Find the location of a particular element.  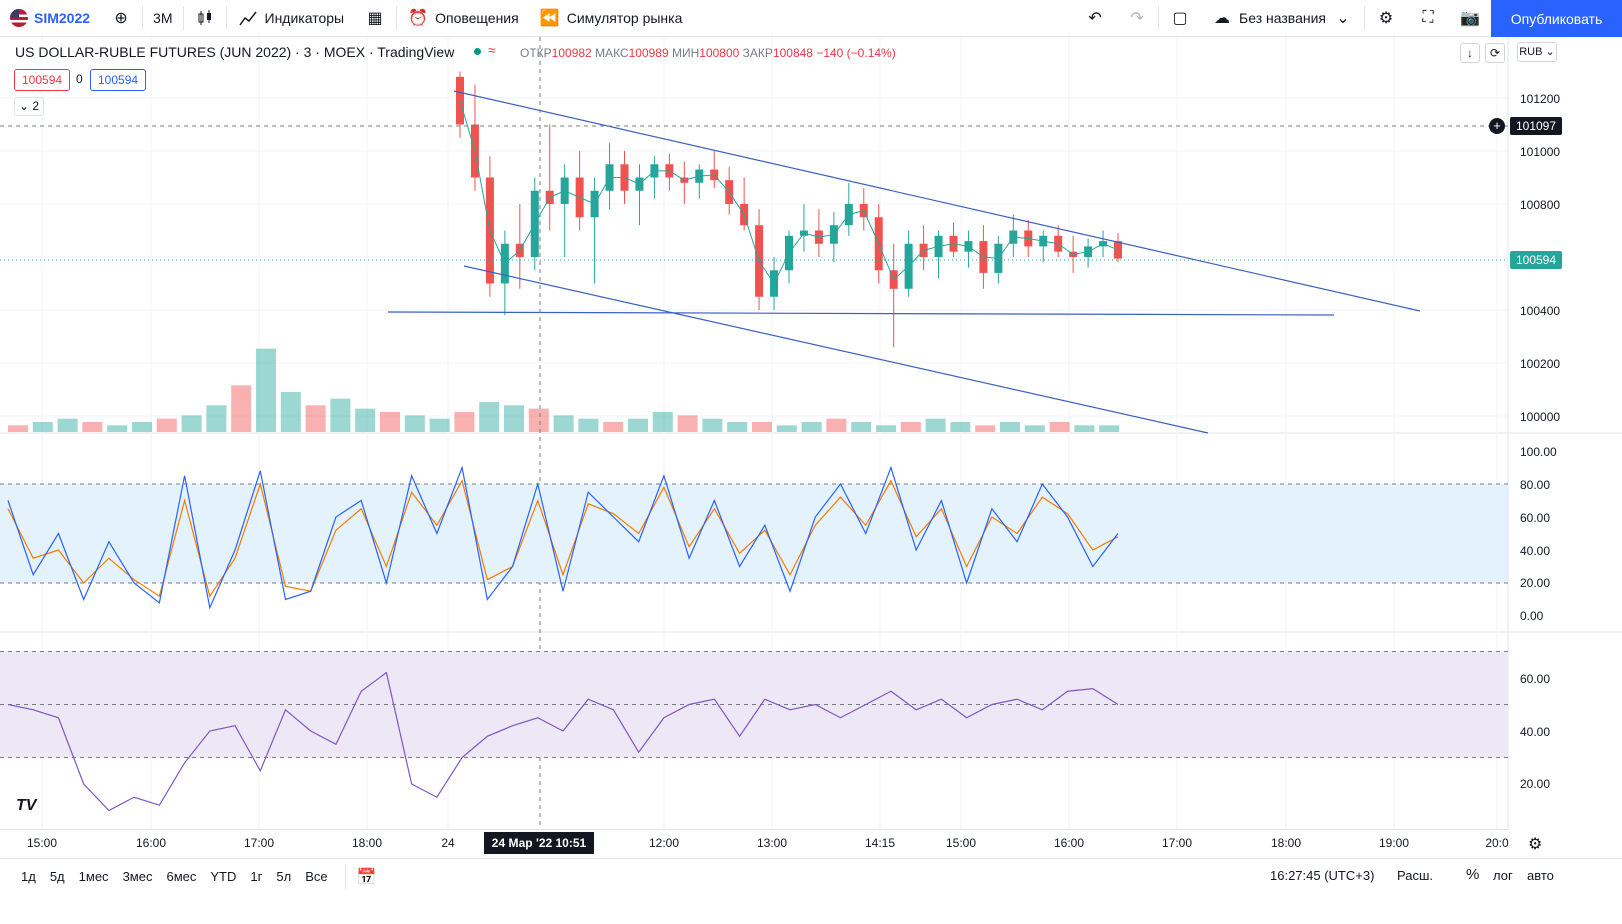

redo-icon: ↷ is located at coordinates (1137, 18).